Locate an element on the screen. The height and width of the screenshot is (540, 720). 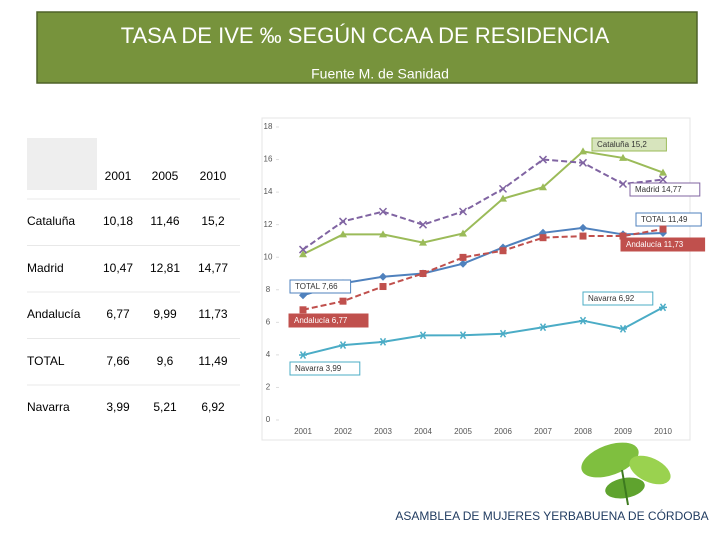
table-cell: 9,6 is located at coordinates (165, 360).